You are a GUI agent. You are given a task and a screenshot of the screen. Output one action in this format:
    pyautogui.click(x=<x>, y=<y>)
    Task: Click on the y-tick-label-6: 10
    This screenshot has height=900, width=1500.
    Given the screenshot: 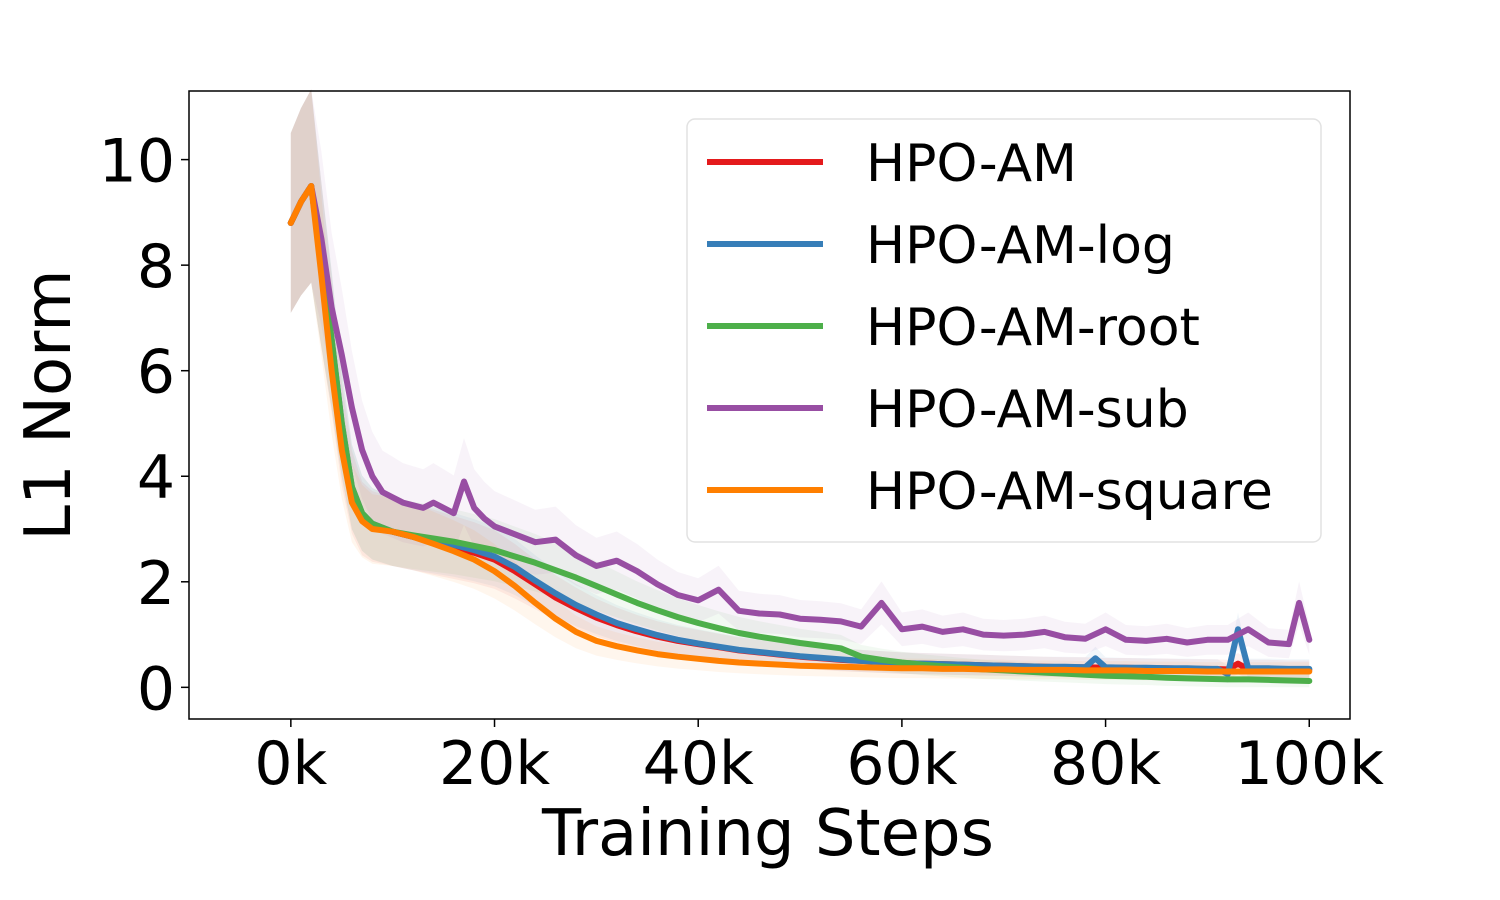 What is the action you would take?
    pyautogui.click(x=137, y=162)
    